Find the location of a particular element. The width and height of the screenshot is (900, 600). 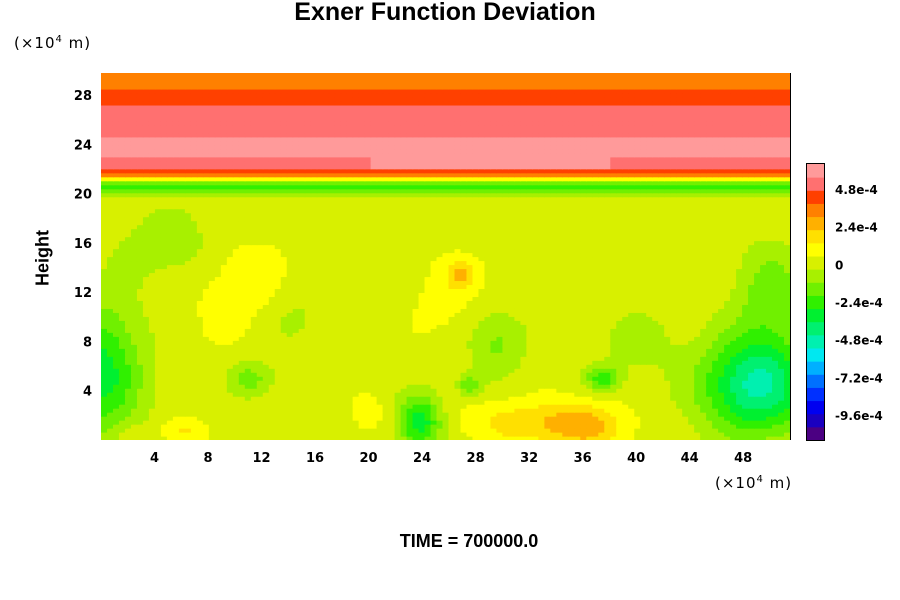

y-unit-suffix: m) is located at coordinates (77, 43).